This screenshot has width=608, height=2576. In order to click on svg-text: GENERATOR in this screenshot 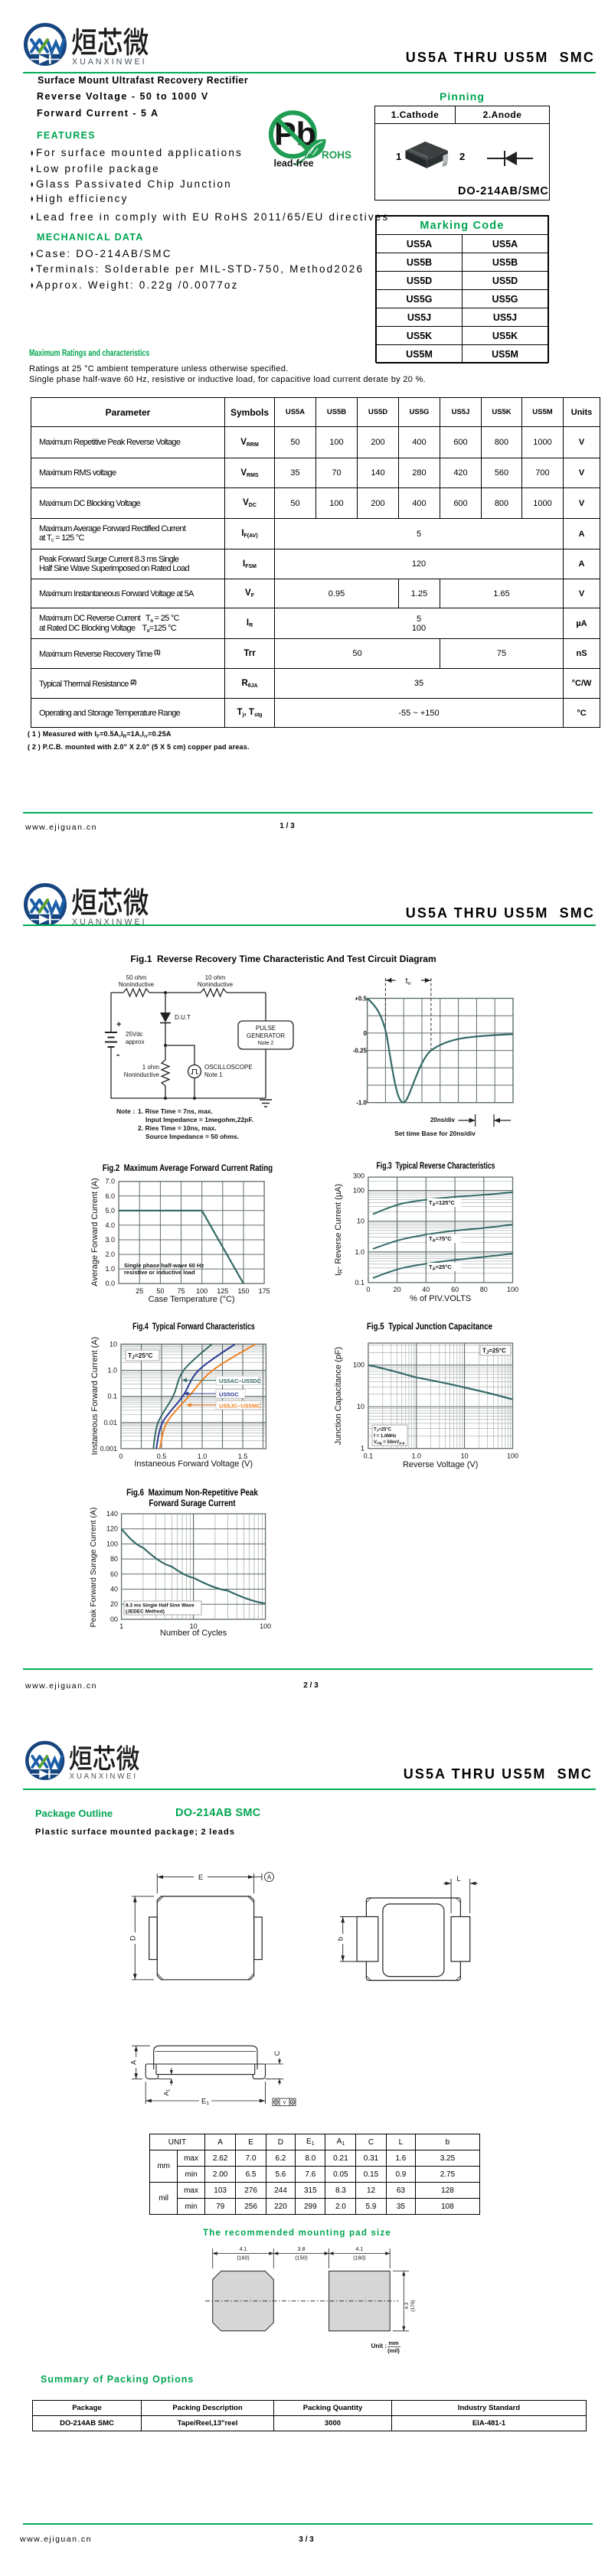, I will do `click(266, 1035)`.